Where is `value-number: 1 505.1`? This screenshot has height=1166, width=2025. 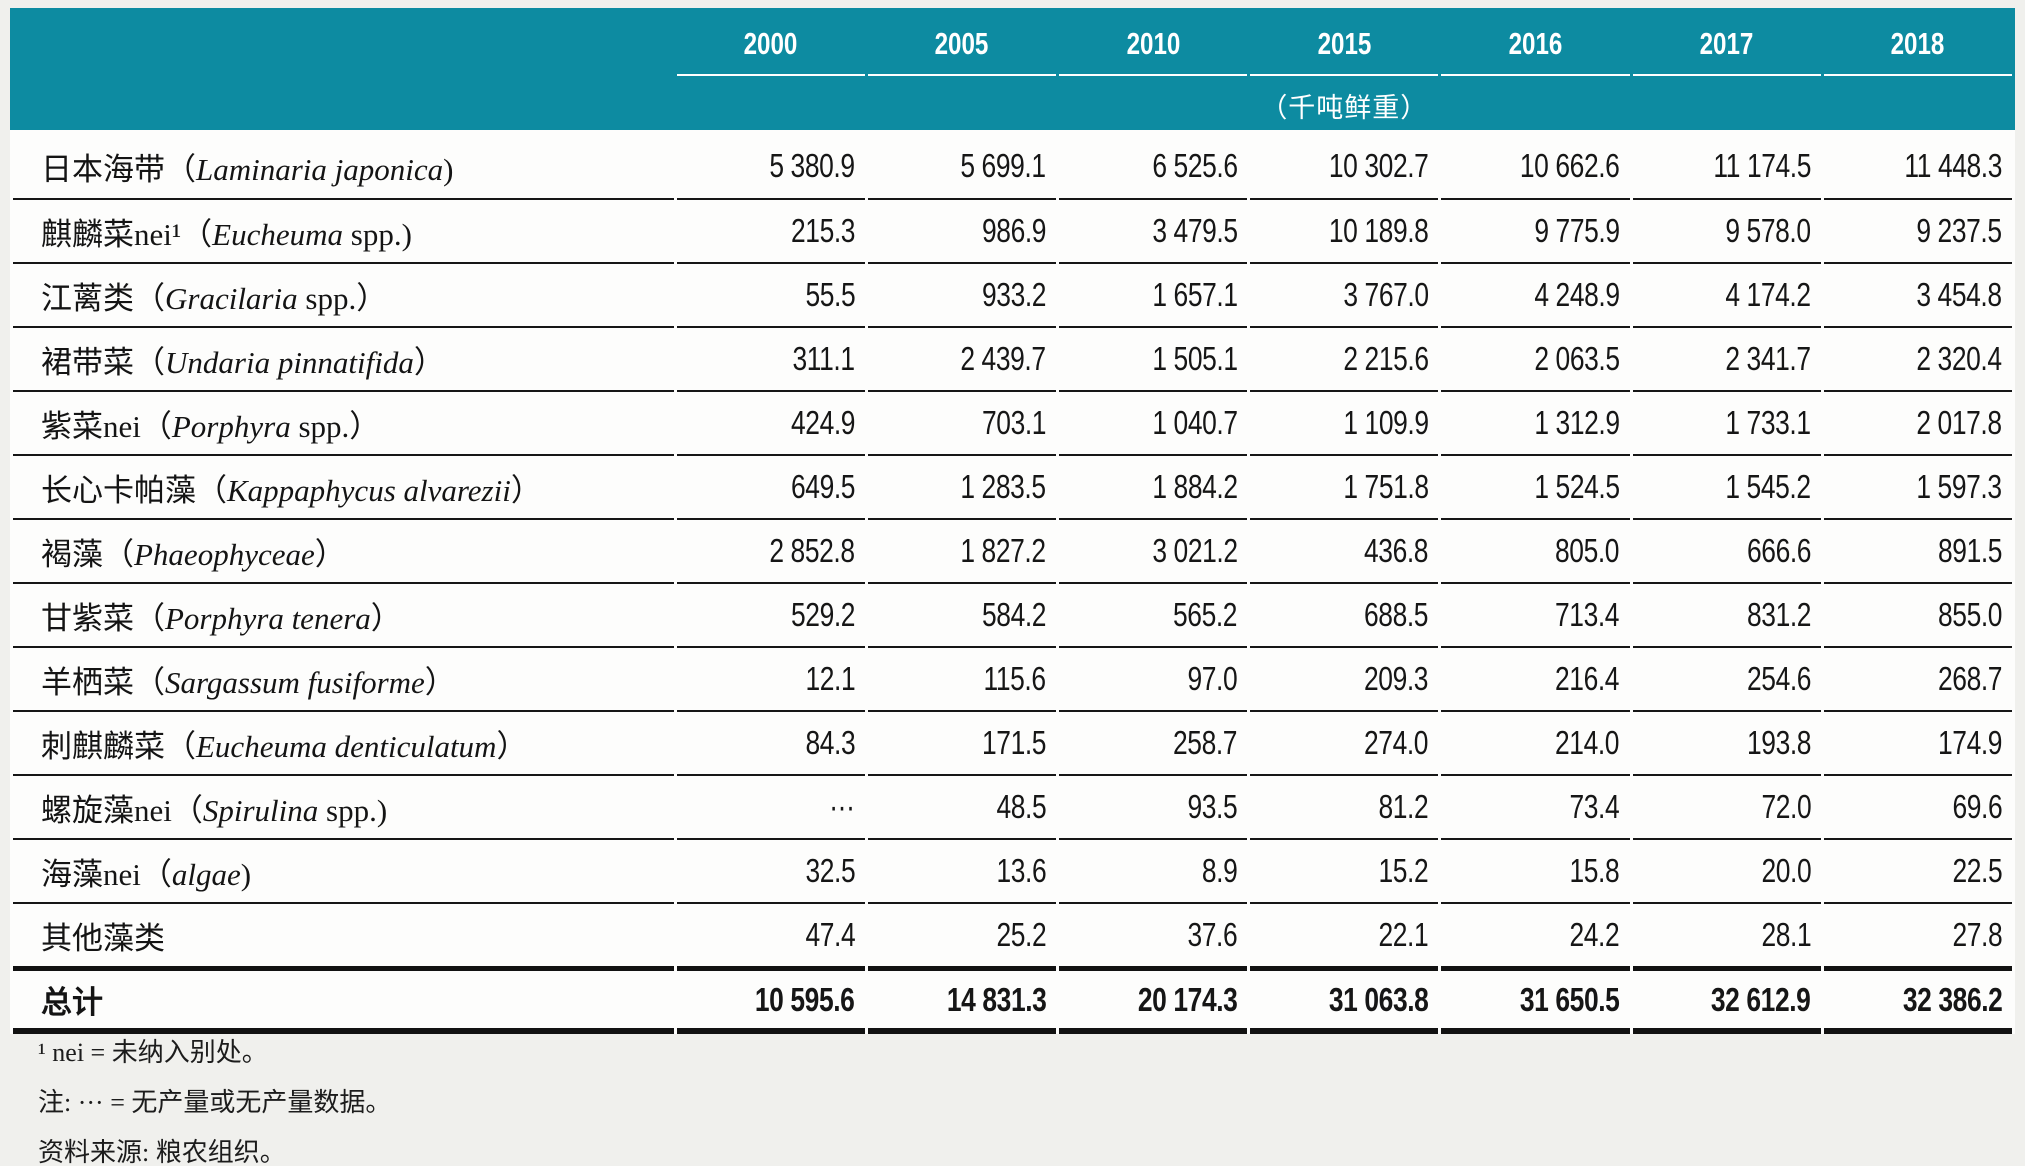
value-number: 1 505.1 is located at coordinates (1194, 358).